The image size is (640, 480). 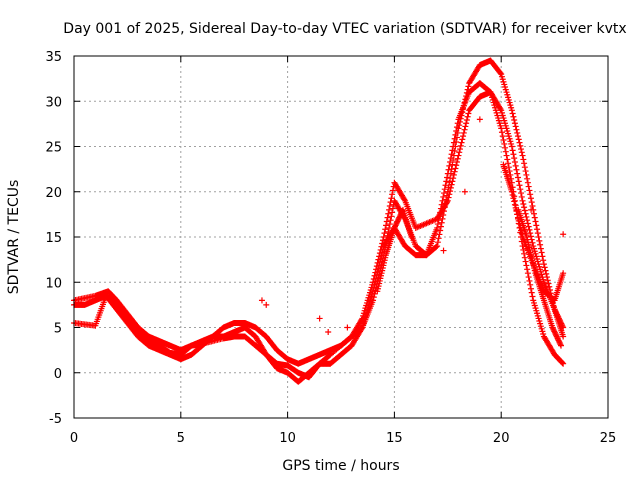 I want to click on x-tick-label: 10, so click(x=287, y=438).